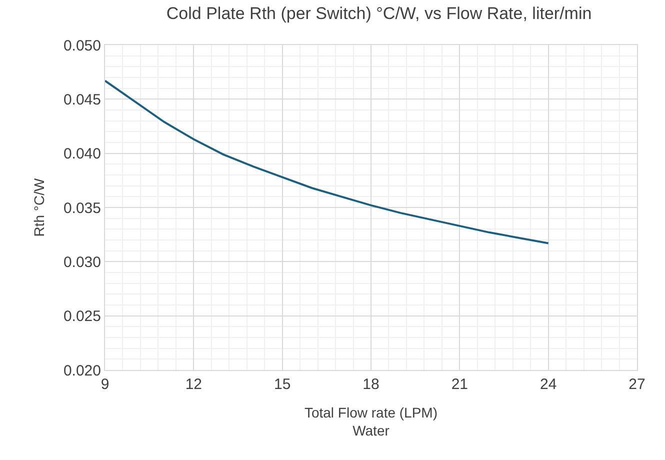 This screenshot has height=460, width=665. I want to click on y-tick-label: 0.040, so click(82, 154).